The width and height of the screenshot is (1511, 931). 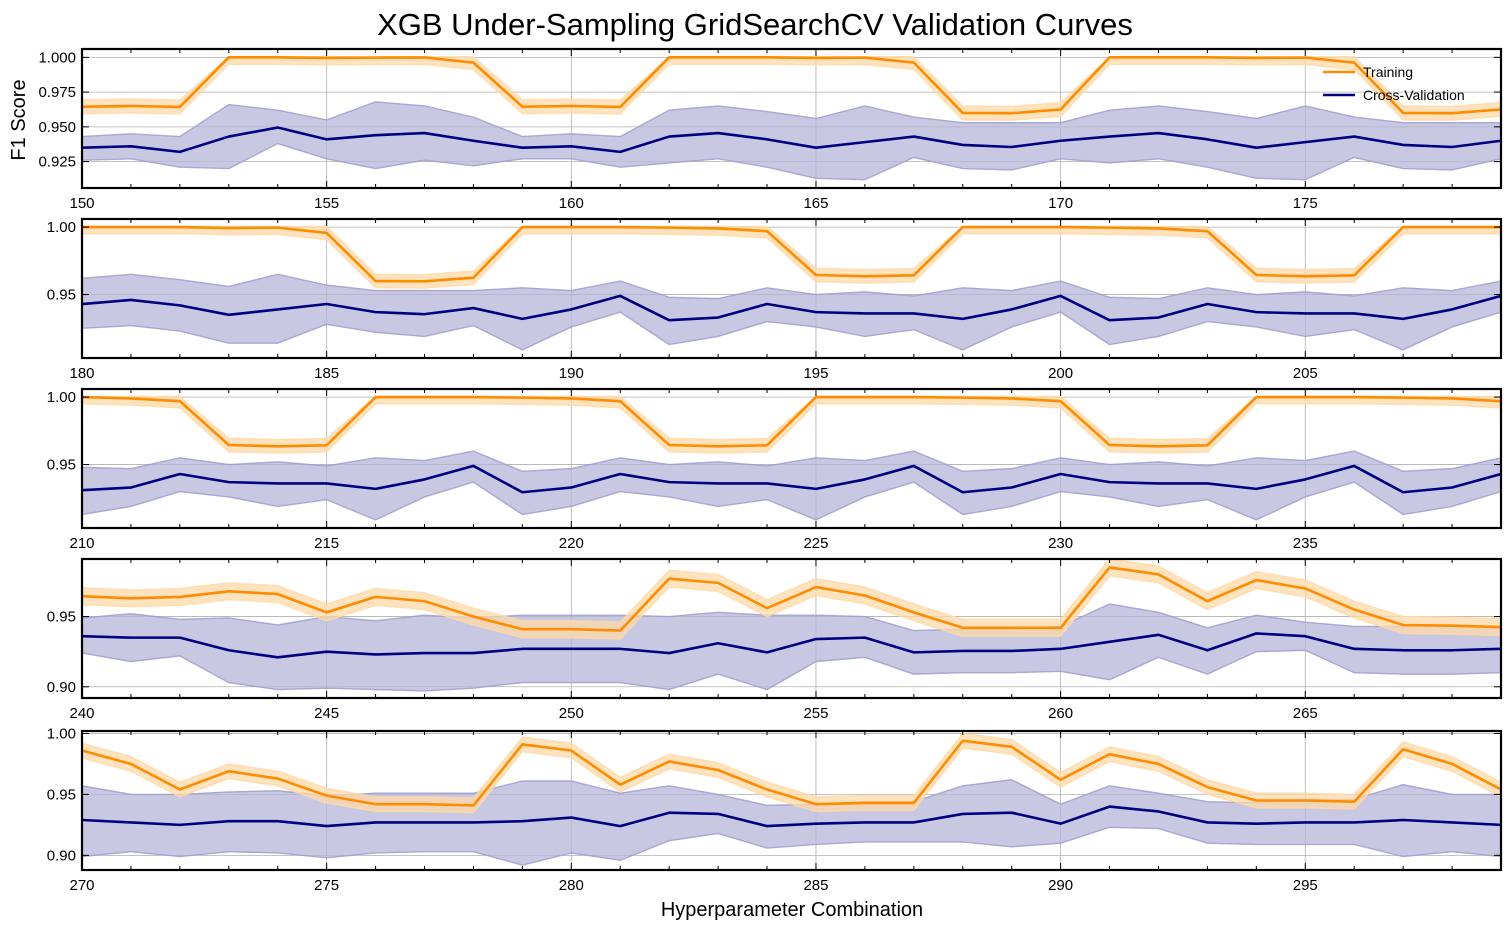 What do you see at coordinates (815, 713) in the screenshot?
I see `x-tick-label: 255` at bounding box center [815, 713].